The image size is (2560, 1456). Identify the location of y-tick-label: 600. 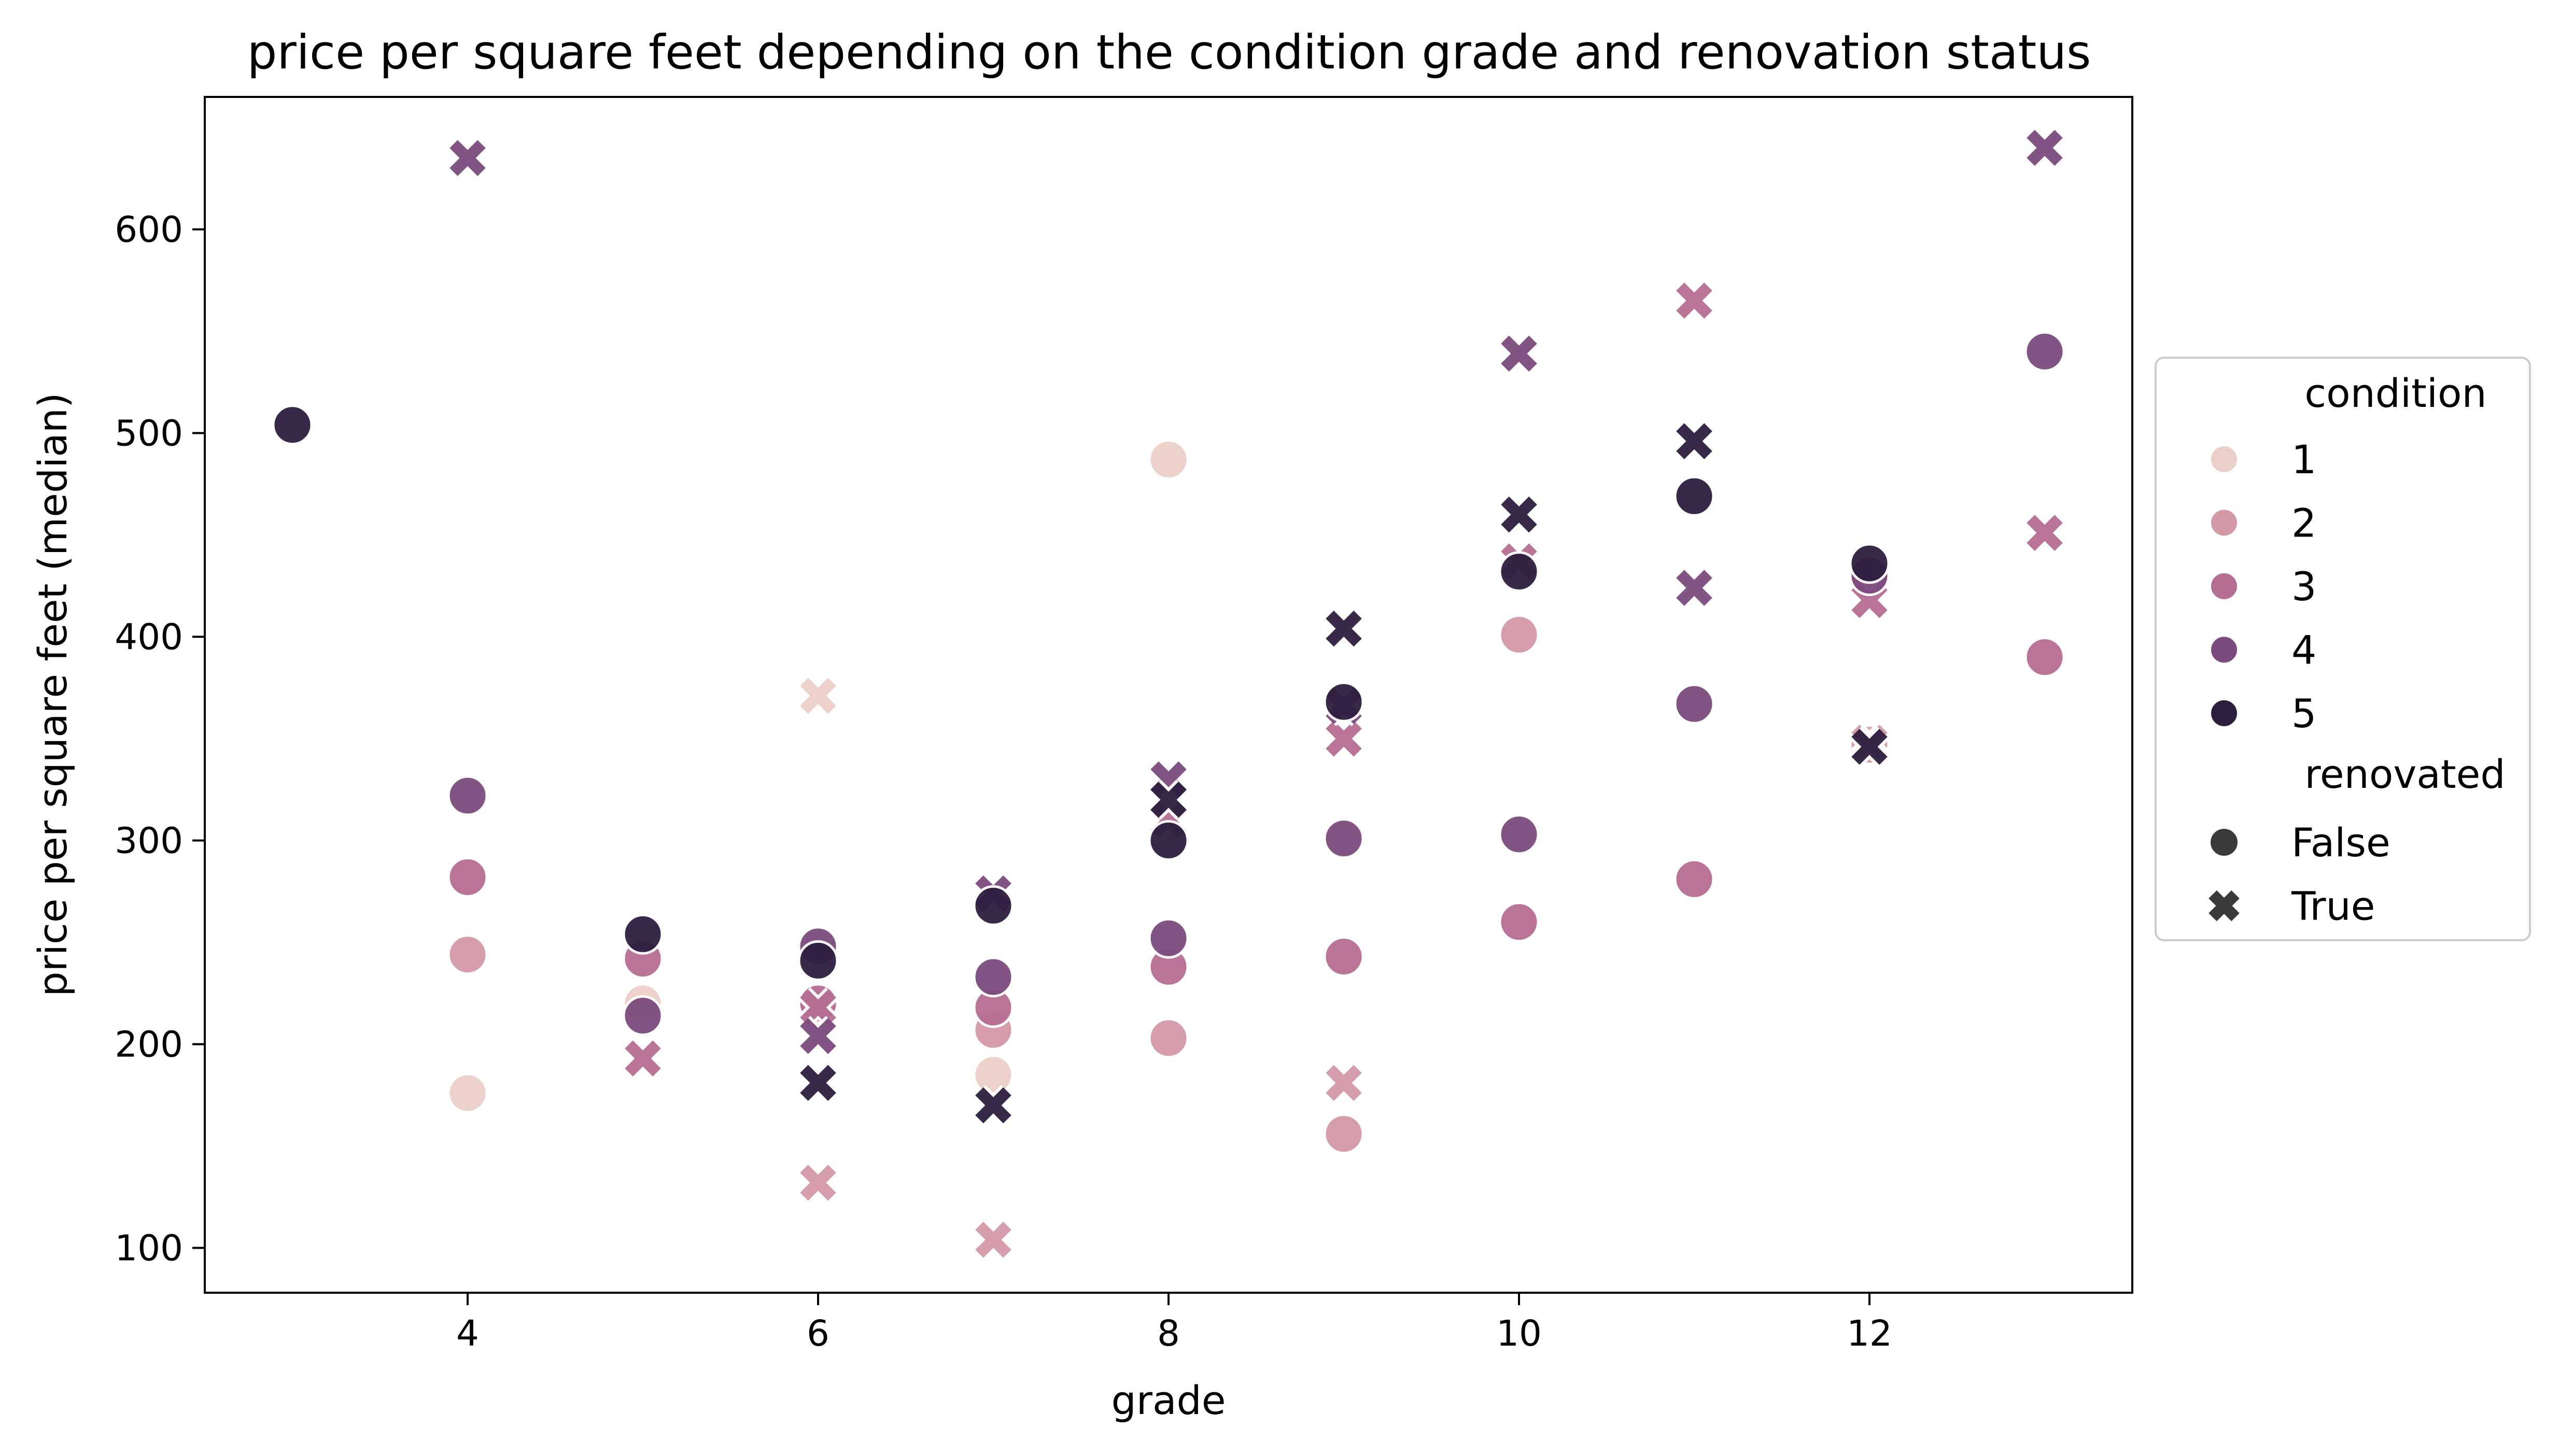
(149, 229).